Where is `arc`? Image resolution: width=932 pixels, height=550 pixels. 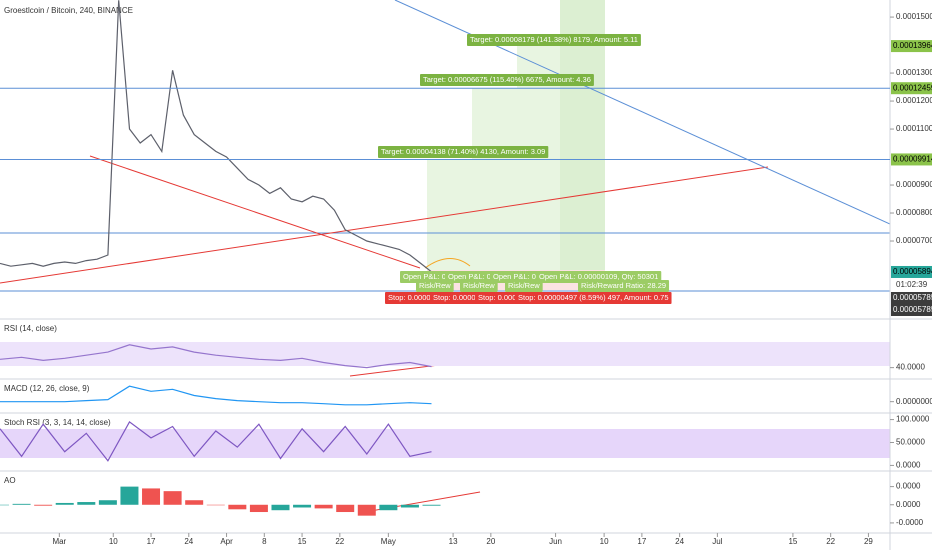 arc is located at coordinates (447, 263).